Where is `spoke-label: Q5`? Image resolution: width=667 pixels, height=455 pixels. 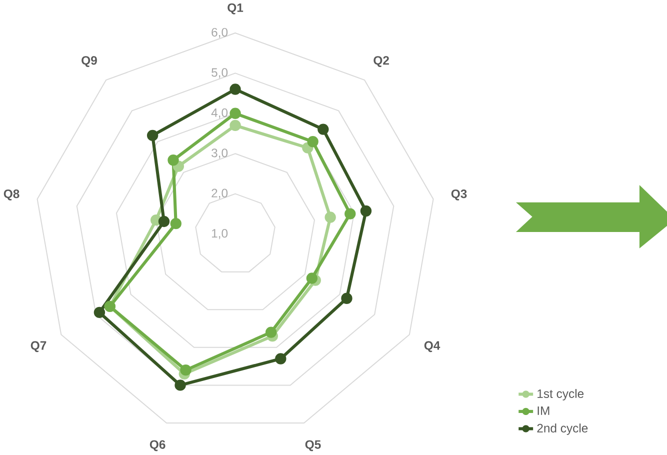 spoke-label: Q5 is located at coordinates (313, 446).